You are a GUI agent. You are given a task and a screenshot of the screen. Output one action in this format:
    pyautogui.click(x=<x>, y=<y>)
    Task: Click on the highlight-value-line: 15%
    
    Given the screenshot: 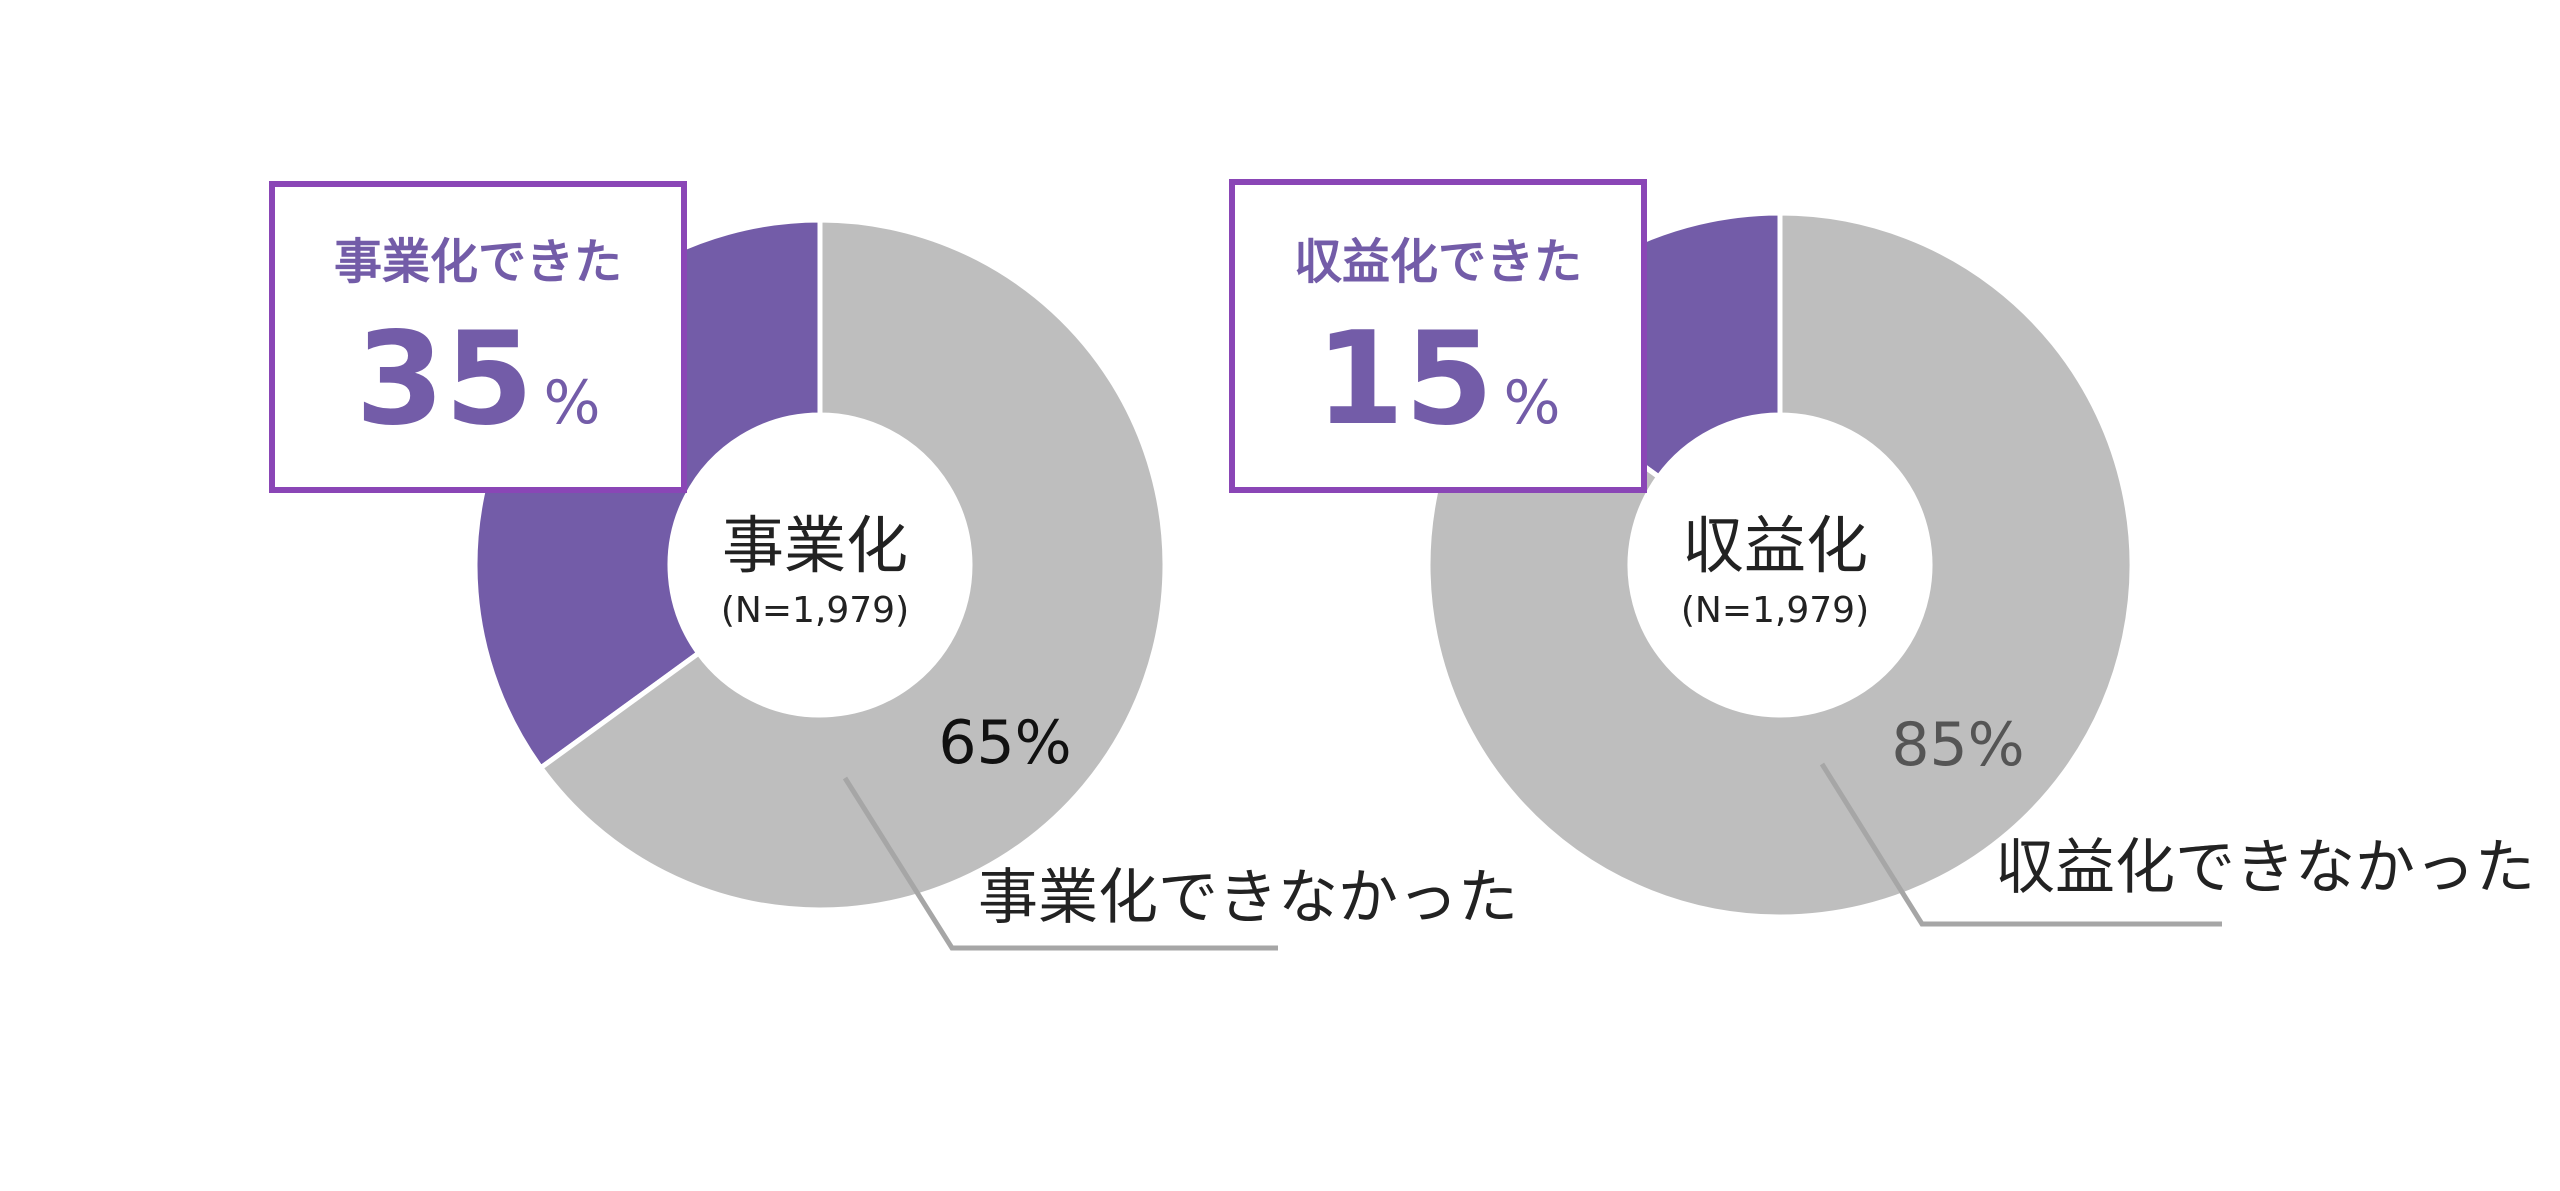 What is the action you would take?
    pyautogui.click(x=1437, y=379)
    